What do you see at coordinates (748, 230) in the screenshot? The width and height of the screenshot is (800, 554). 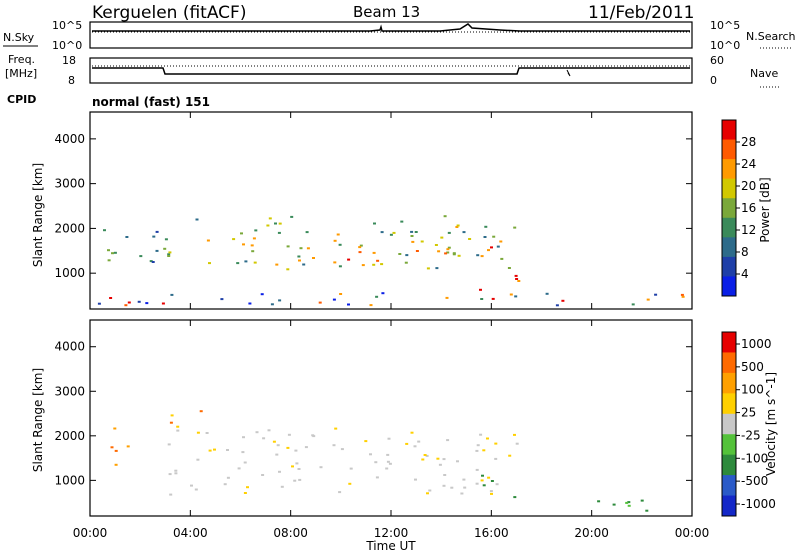 I see `power-colorbar-tick: 12` at bounding box center [748, 230].